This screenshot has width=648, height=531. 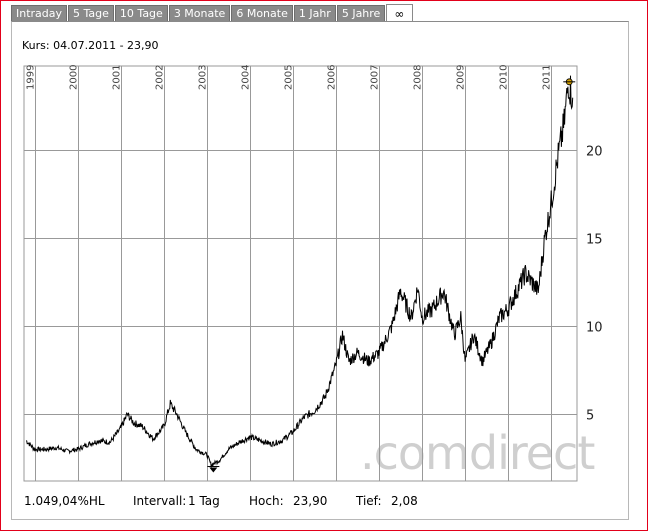 What do you see at coordinates (117, 77) in the screenshot?
I see `x-tick-label: 2001` at bounding box center [117, 77].